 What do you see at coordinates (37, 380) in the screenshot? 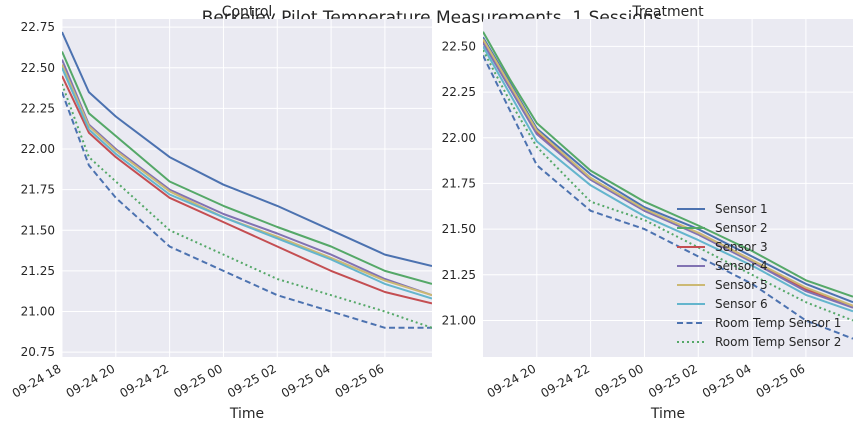
I see `x-tick-label: 09-24 18` at bounding box center [37, 380].